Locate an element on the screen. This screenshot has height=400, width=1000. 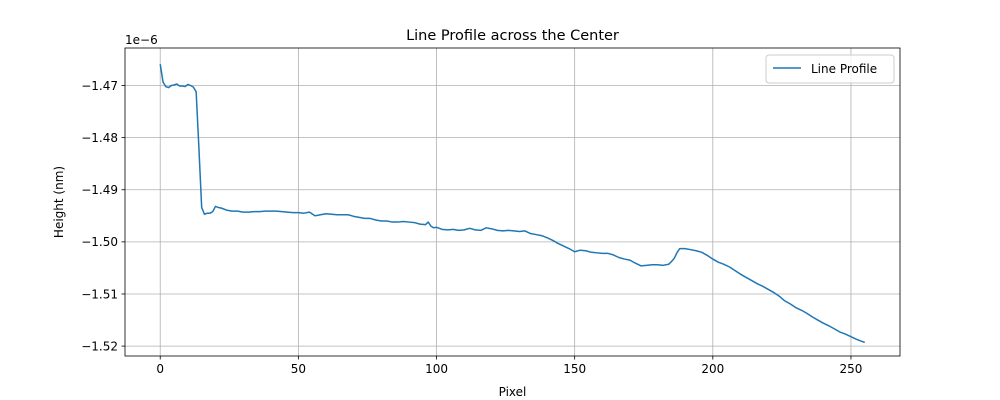
legend-box is located at coordinates (830, 69).